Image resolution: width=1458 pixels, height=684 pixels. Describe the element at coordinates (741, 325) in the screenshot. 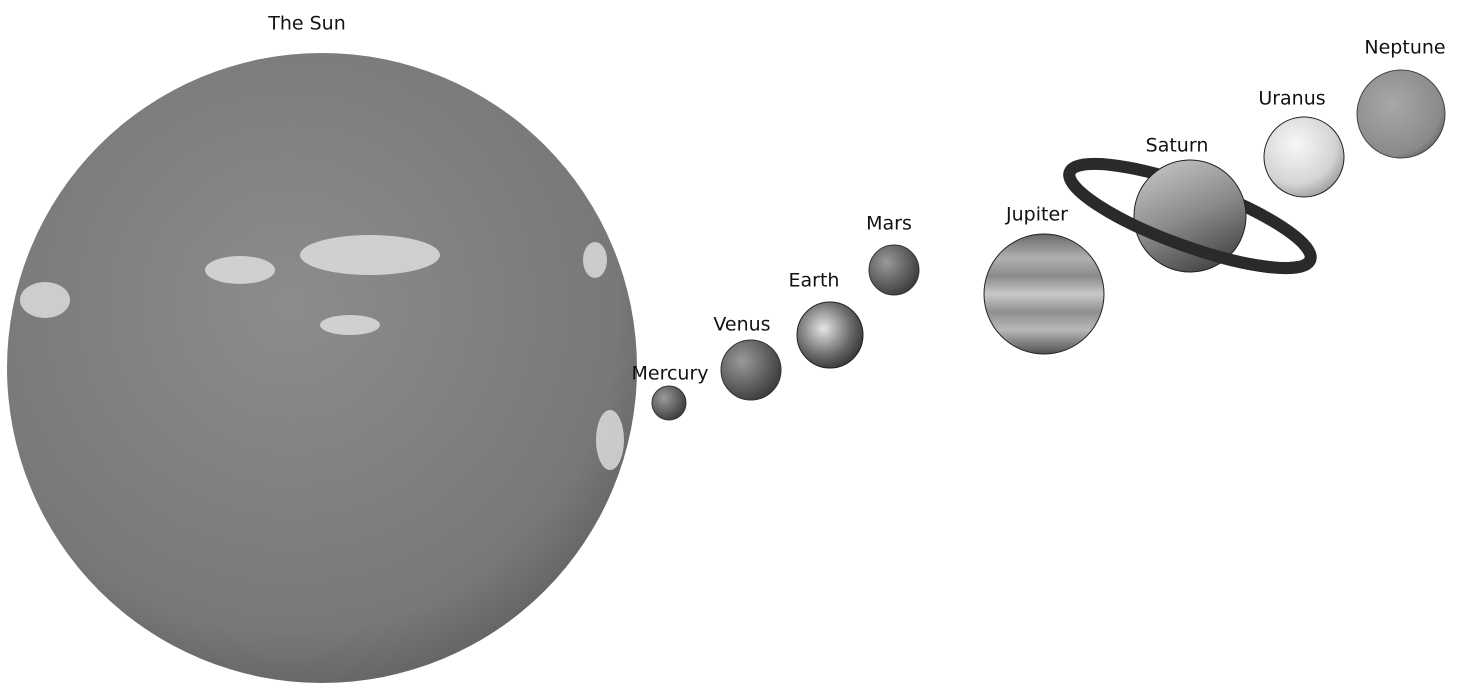

I see `venus-label: Venus` at that location.